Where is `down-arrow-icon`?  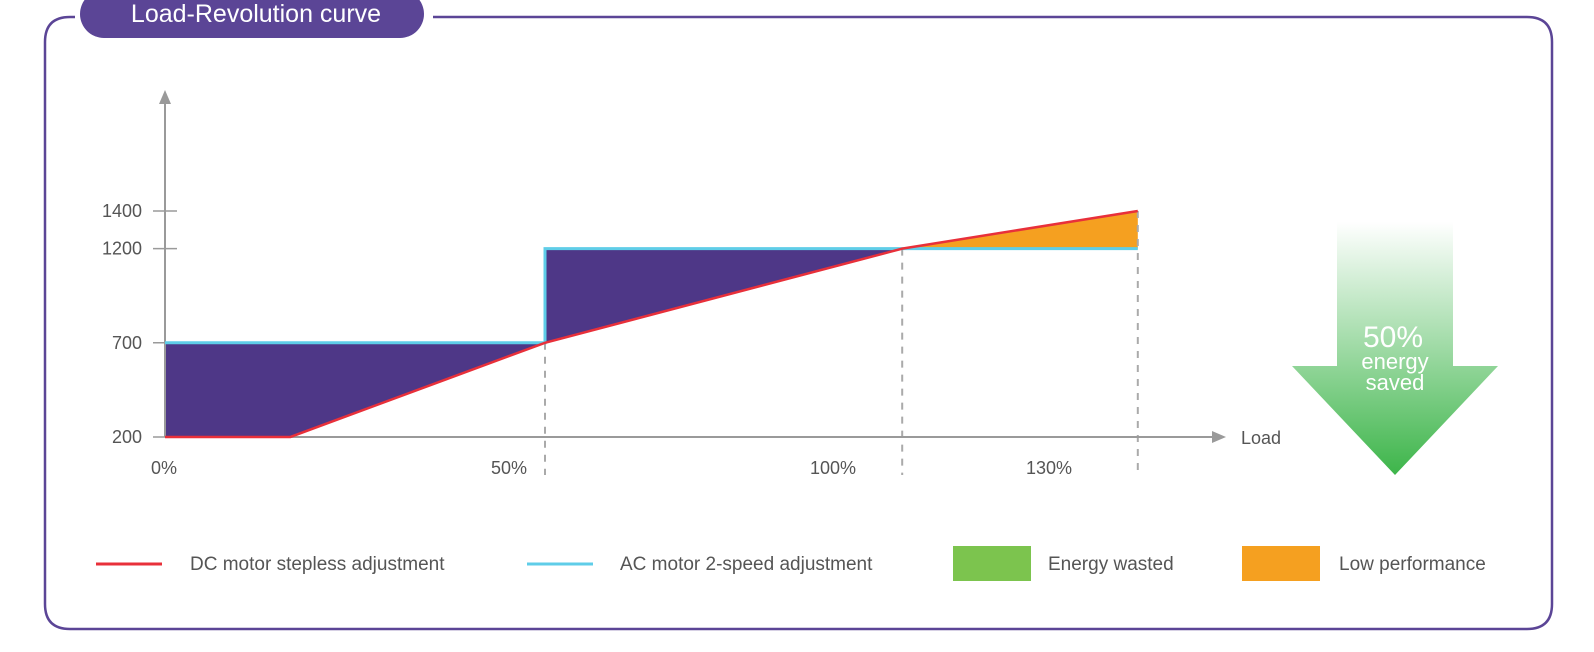
down-arrow-icon is located at coordinates (1395, 348).